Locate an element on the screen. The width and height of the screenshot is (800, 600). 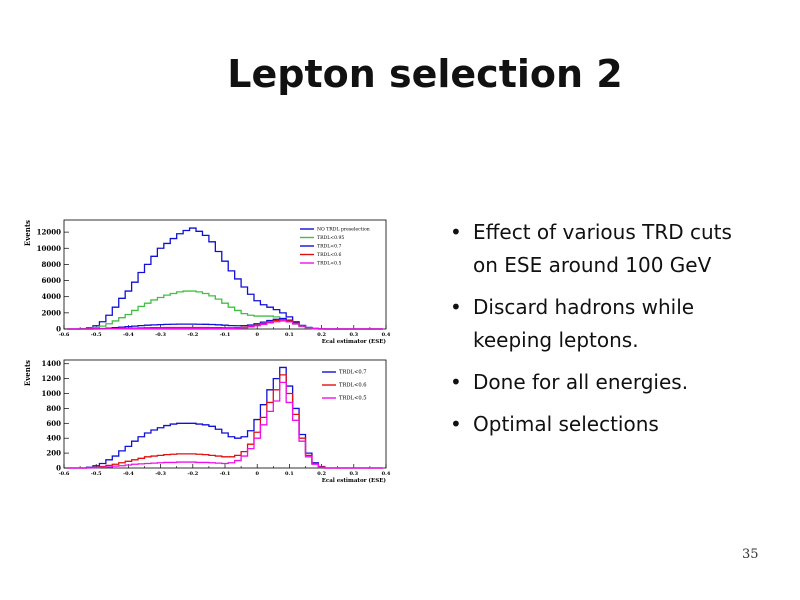
y-tick-label: 1400 is located at coordinates (52, 363).